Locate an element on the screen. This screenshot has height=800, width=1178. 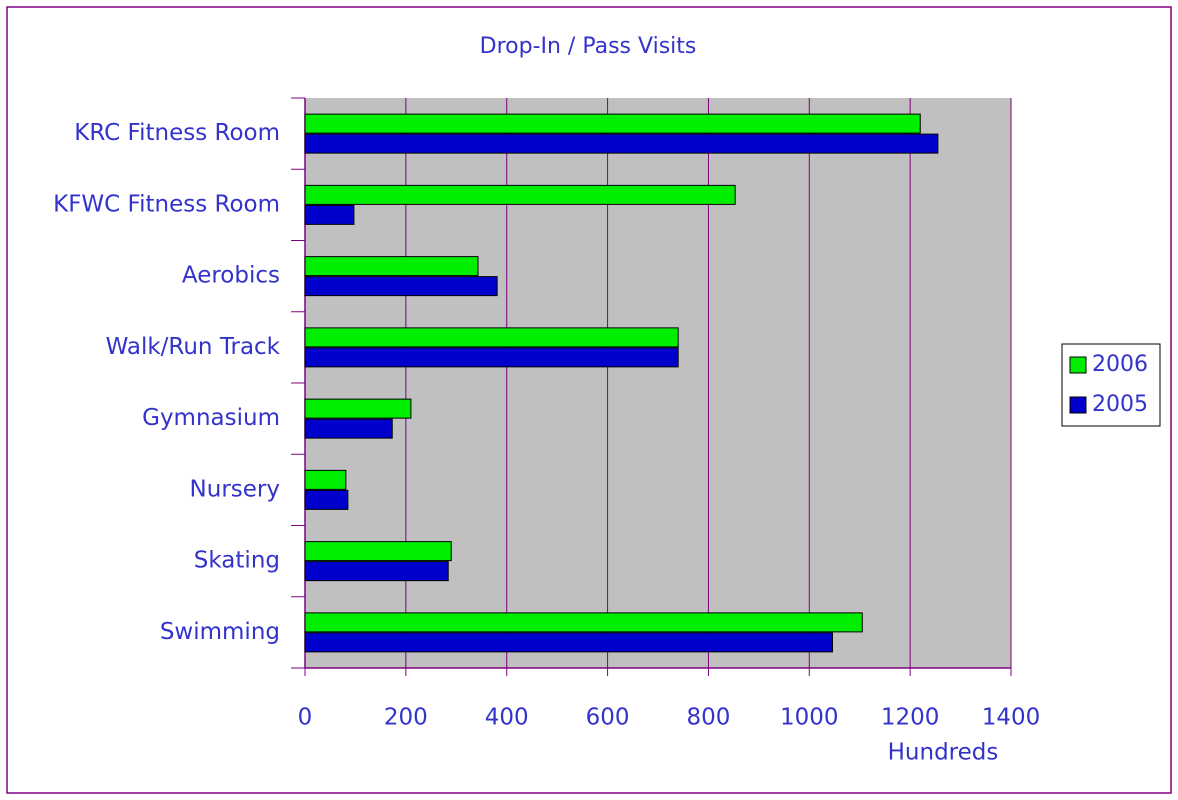
x-tick-label: 200 is located at coordinates (406, 718).